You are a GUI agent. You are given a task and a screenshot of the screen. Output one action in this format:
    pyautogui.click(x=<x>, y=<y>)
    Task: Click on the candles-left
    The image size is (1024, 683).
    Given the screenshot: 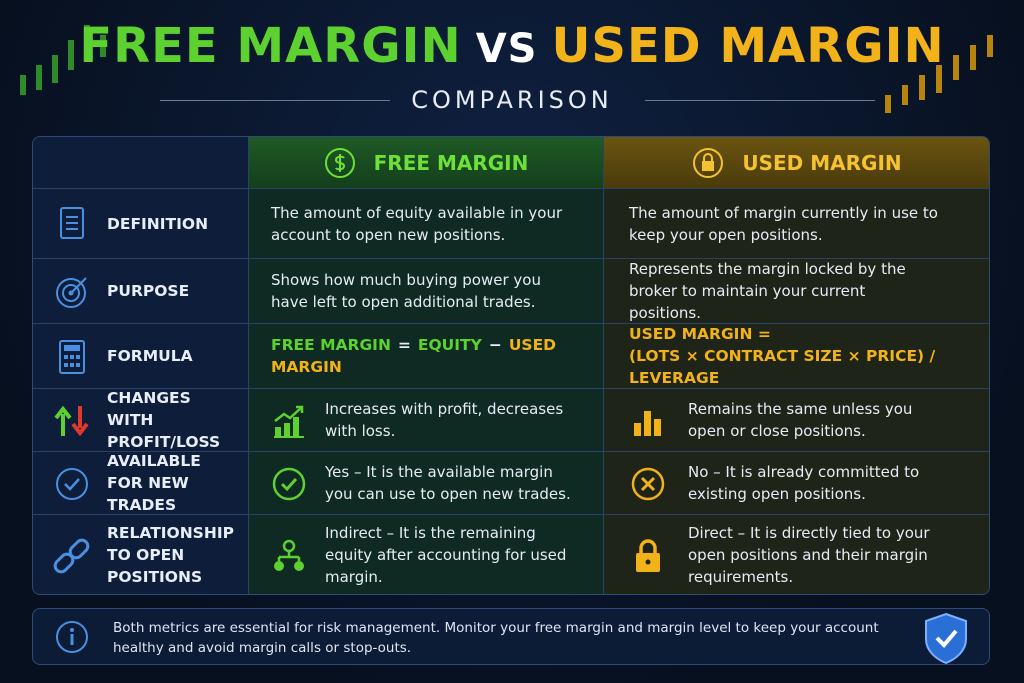 What is the action you would take?
    pyautogui.click(x=63, y=60)
    